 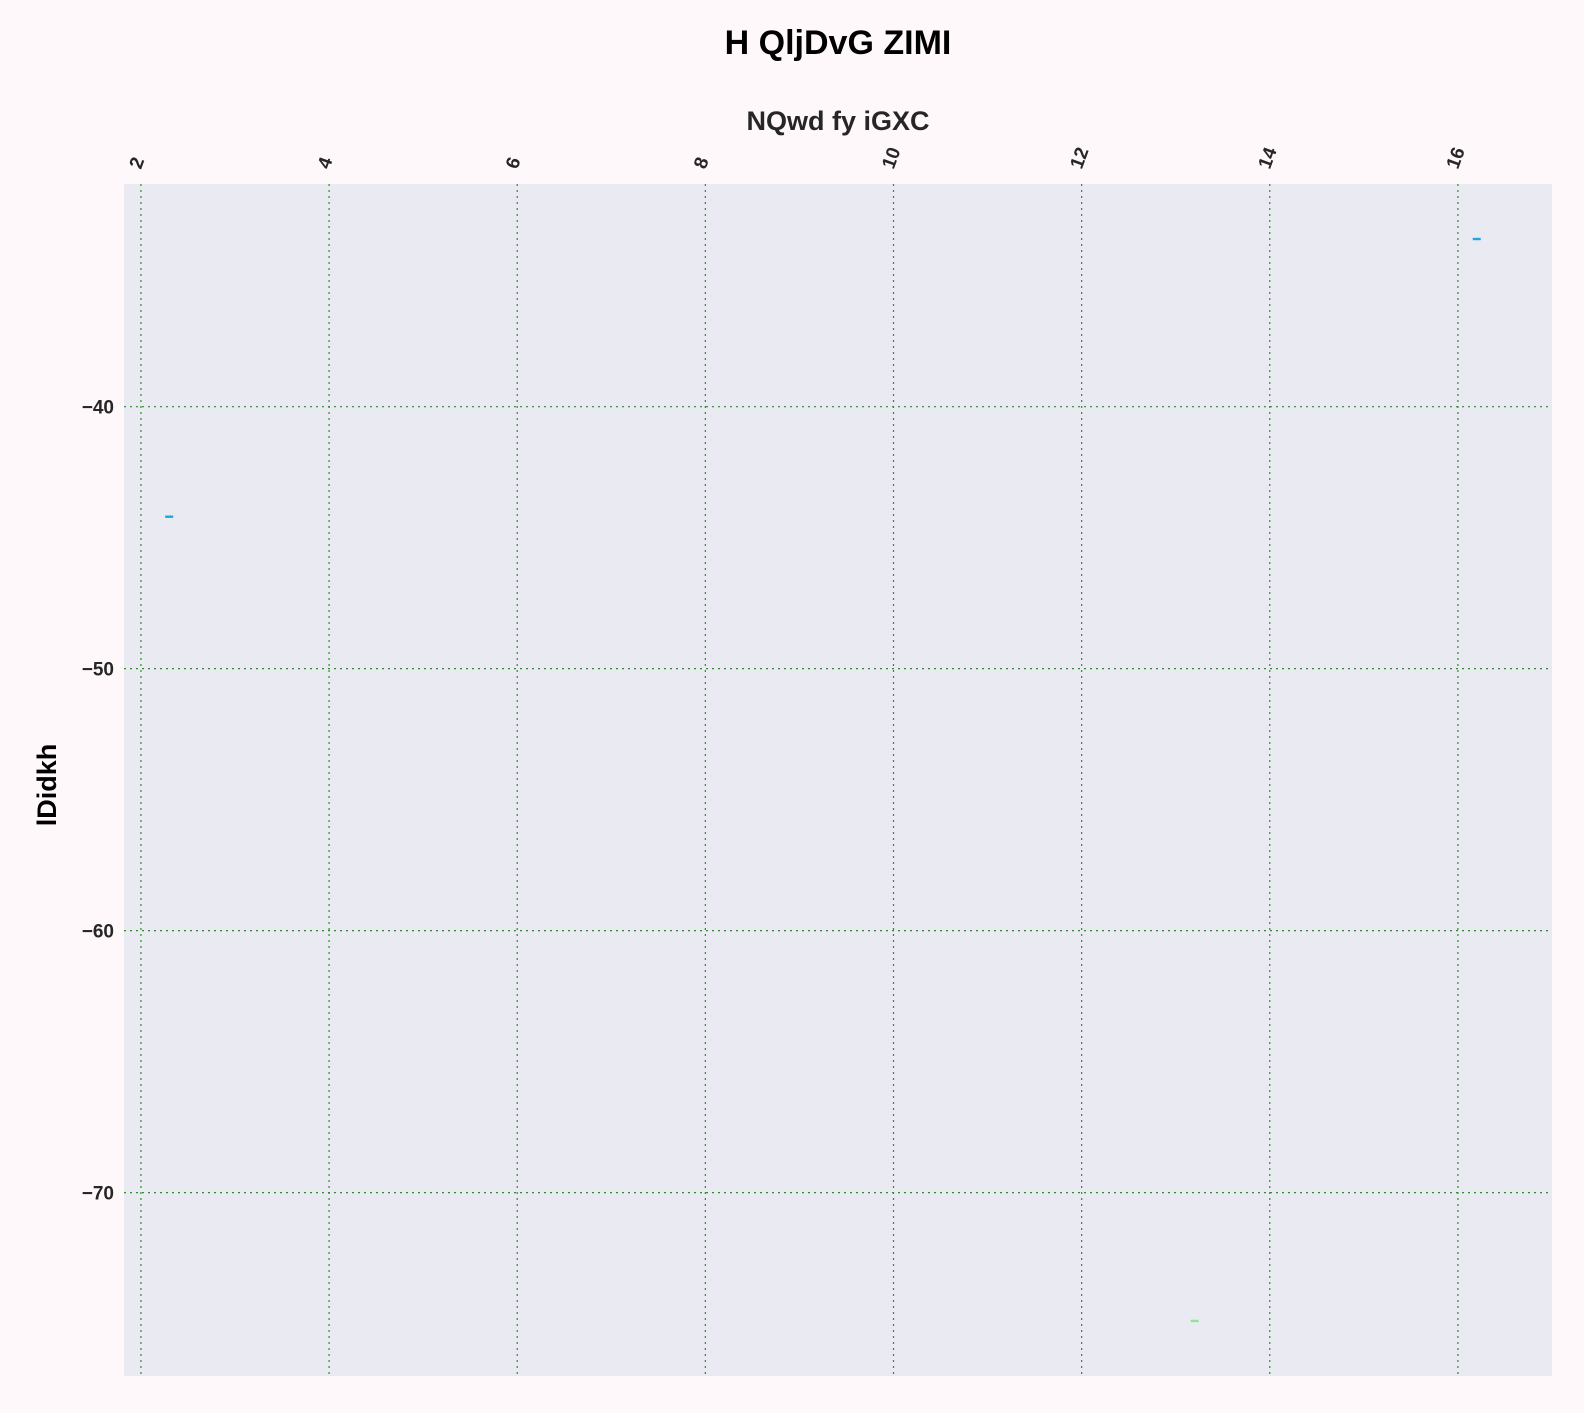 I want to click on x-tick-label: 10, so click(x=891, y=158).